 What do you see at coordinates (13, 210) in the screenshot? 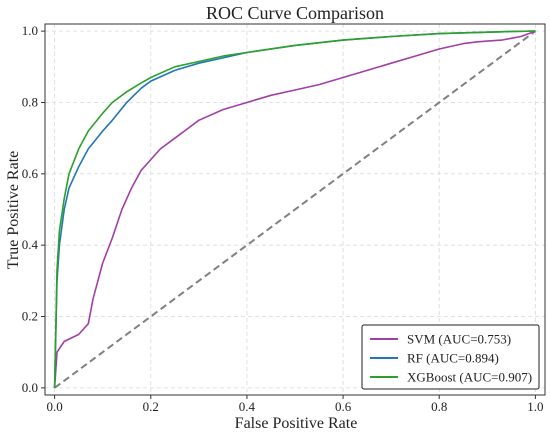
I see `y-axis-label: True Positive Rate` at bounding box center [13, 210].